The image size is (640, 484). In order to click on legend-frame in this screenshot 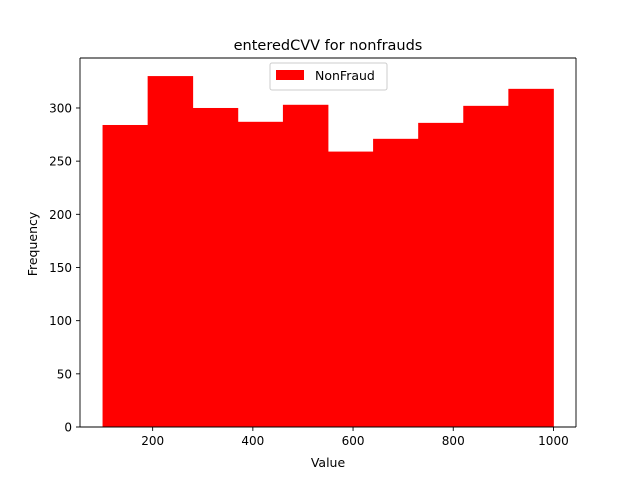, I will do `click(328, 76)`.